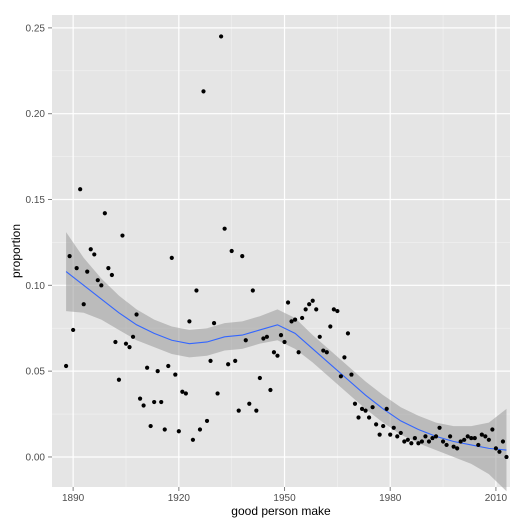  I want to click on x-tick-label: 2010, so click(496, 498).